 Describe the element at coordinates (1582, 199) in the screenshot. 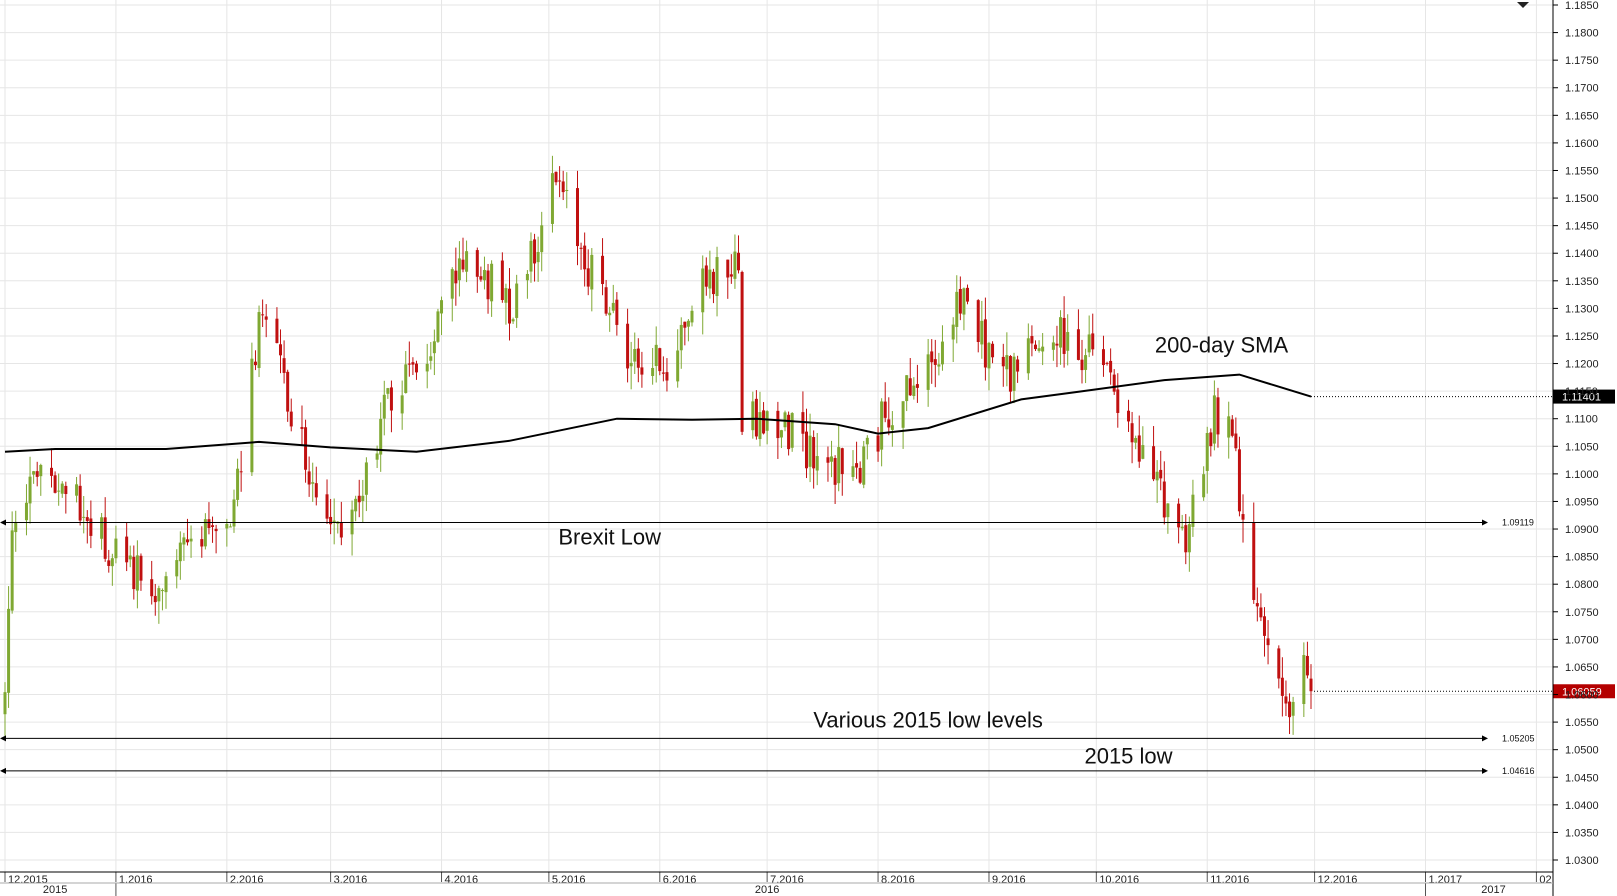

I see `ytick-label: 1.1500` at that location.